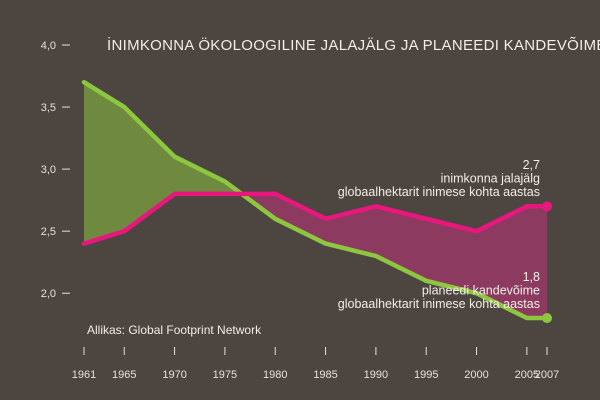 Image resolution: width=600 pixels, height=400 pixels. I want to click on series-label-1-line-2: globaalhektarit inimese kohta aastas, so click(439, 192).